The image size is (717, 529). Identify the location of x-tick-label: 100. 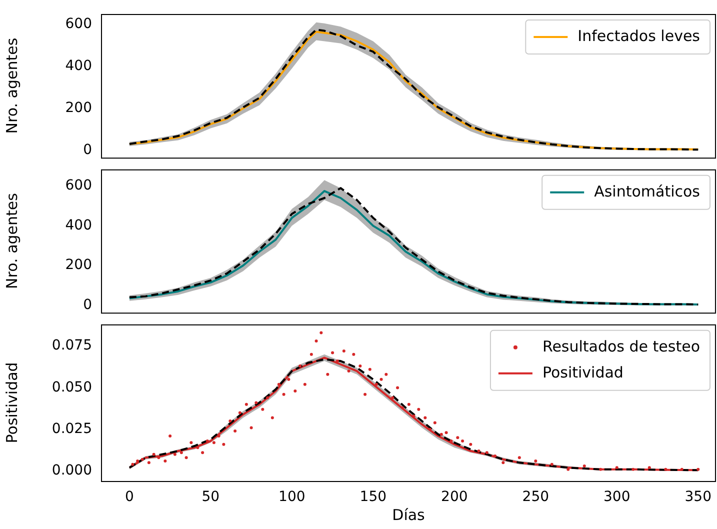
(292, 497).